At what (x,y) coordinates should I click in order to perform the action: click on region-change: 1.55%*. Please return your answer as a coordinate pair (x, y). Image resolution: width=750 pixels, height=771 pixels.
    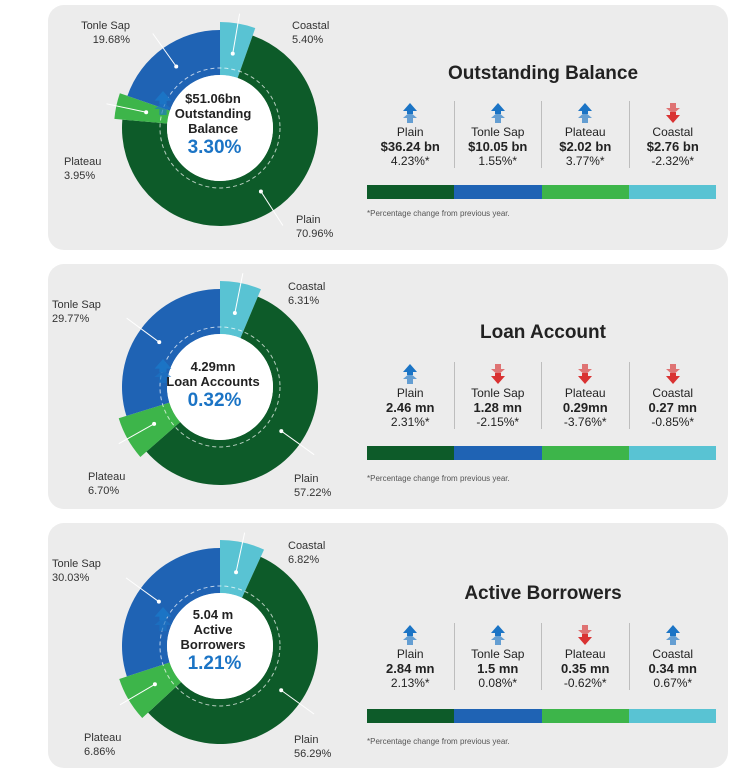
    Looking at the image, I should click on (498, 161).